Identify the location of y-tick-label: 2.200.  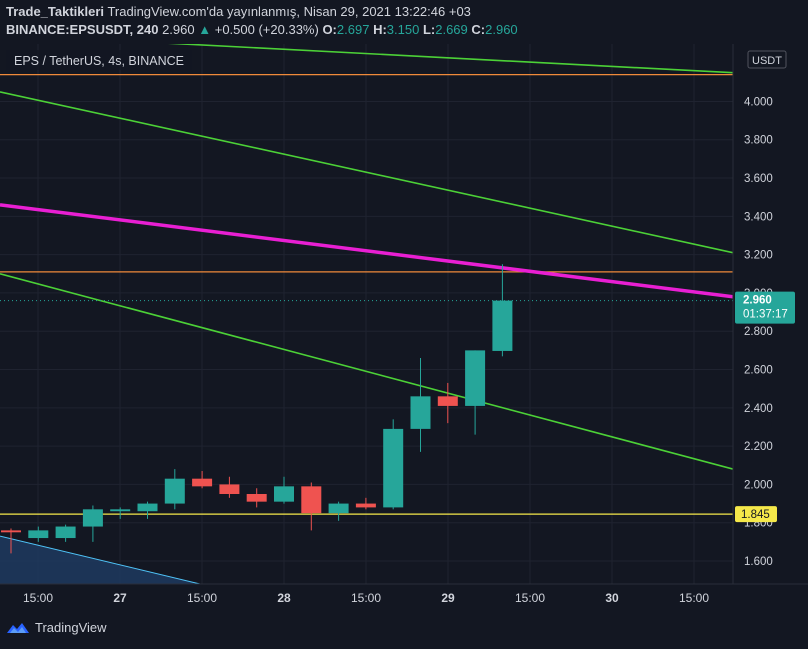
(758, 447).